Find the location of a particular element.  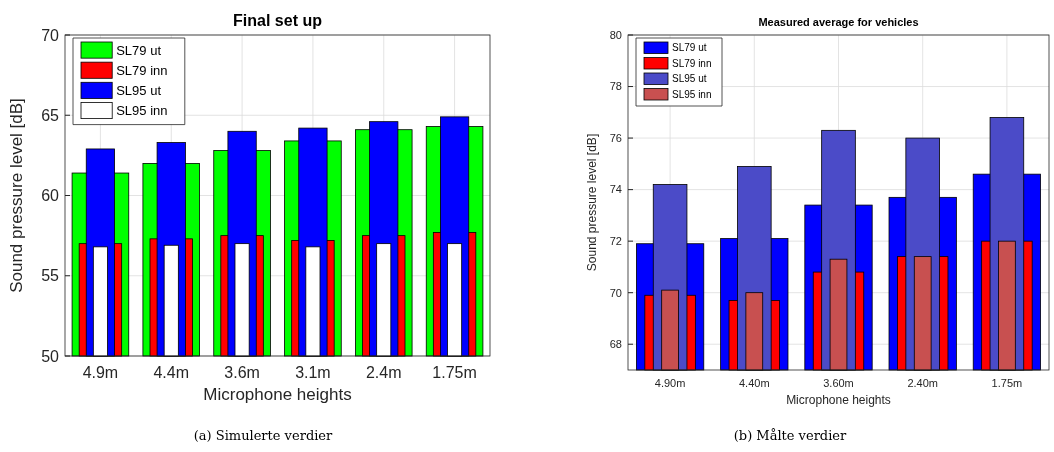

text: (a) Simulerte verdier is located at coordinates (263, 435).